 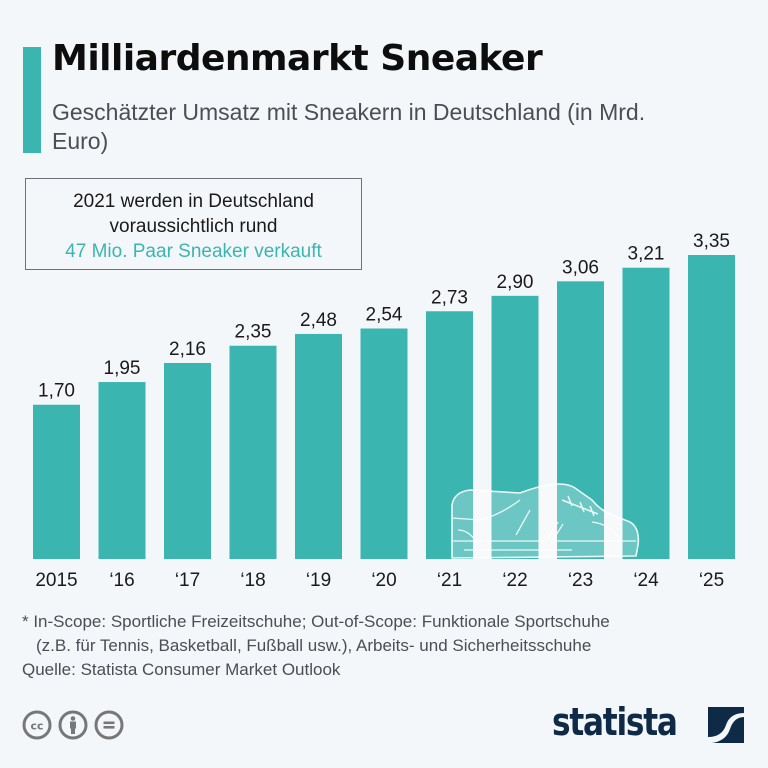 I want to click on value-label-6: 2,73, so click(x=449, y=297).